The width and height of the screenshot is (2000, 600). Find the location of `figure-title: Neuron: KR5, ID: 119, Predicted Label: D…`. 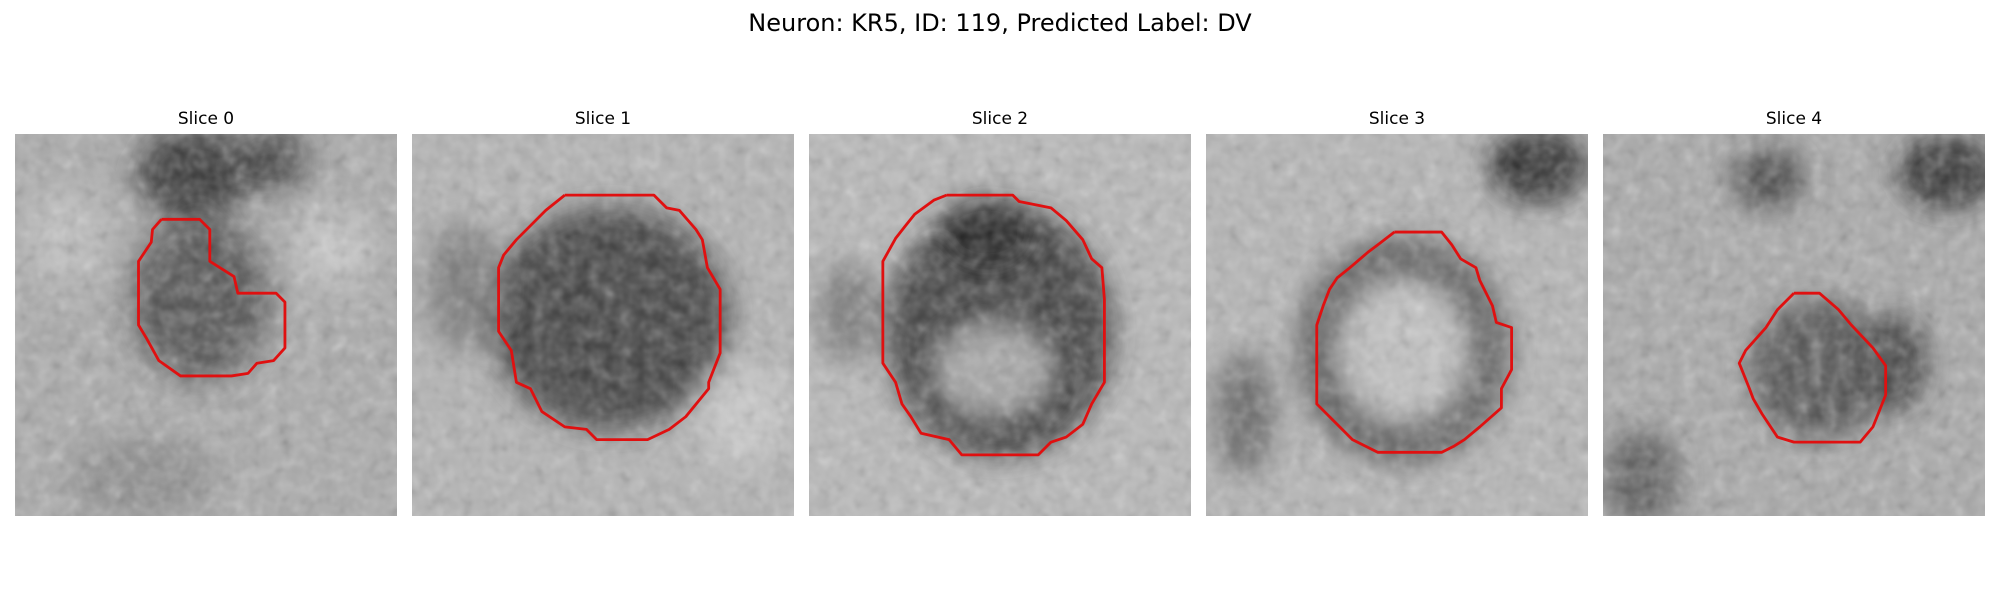

figure-title: Neuron: KR5, ID: 119, Predicted Label: D… is located at coordinates (1000, 23).